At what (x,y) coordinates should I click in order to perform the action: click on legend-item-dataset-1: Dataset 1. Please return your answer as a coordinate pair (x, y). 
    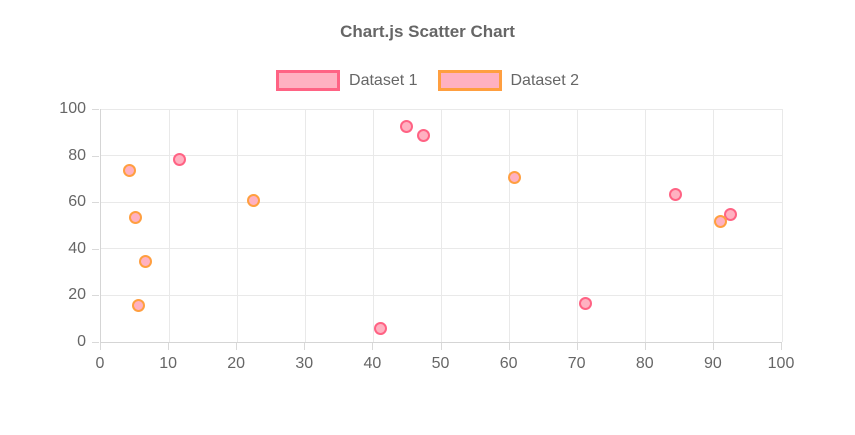
    Looking at the image, I should click on (347, 80).